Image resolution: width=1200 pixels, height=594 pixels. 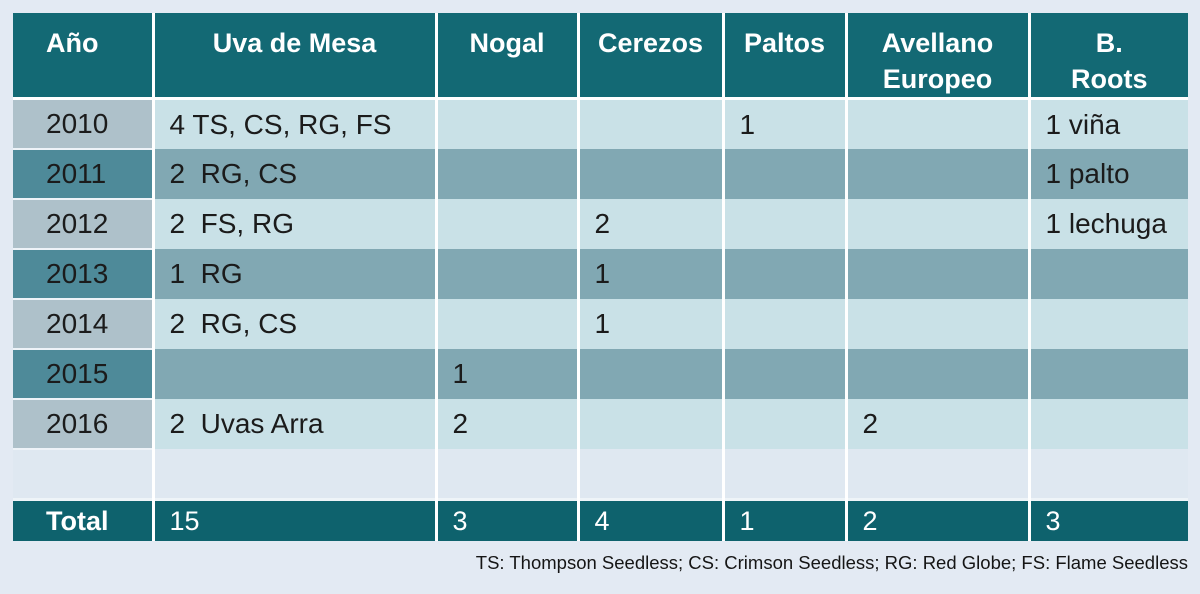 What do you see at coordinates (83, 57) in the screenshot?
I see `col-header-year: Año` at bounding box center [83, 57].